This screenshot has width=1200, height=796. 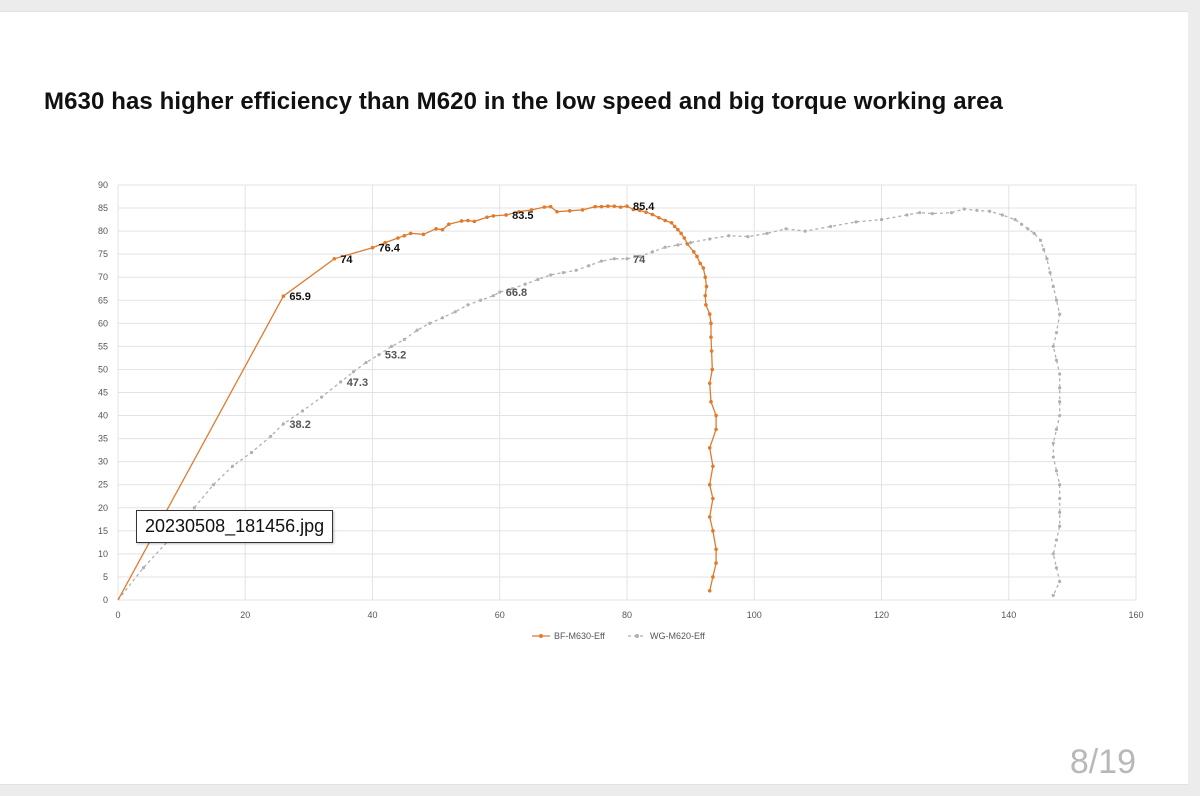 What do you see at coordinates (103, 346) in the screenshot?
I see `y-tick-label: 55` at bounding box center [103, 346].